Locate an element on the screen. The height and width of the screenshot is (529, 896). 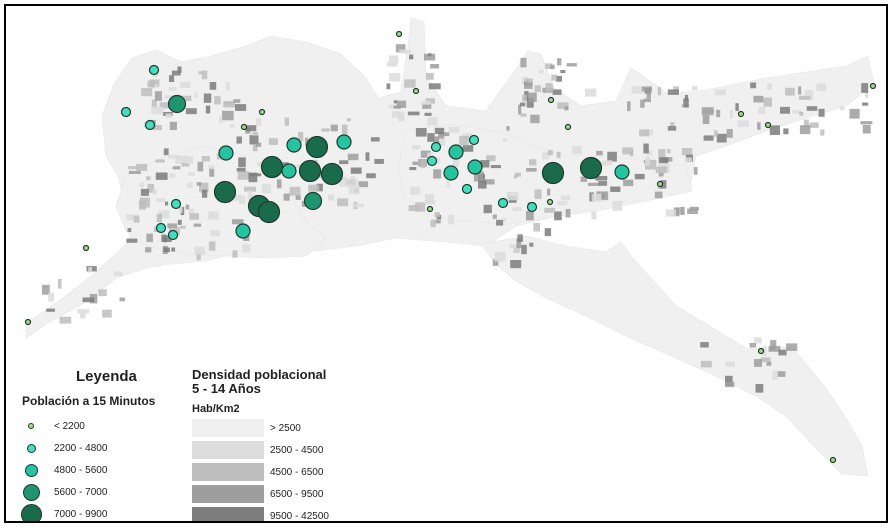
legend-density-class: 6500 - 9500 is located at coordinates (257, 494).